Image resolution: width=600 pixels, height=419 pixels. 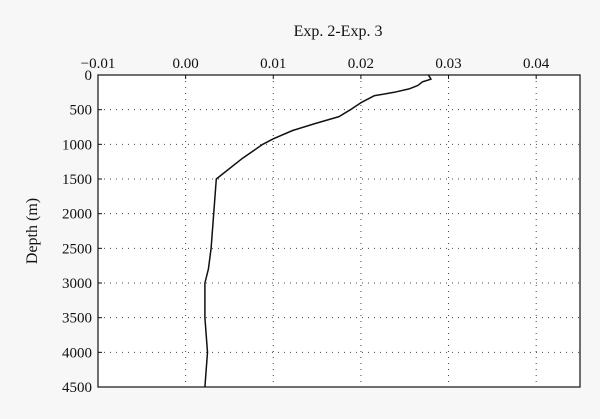 What do you see at coordinates (82, 232) in the screenshot?
I see `y-ticks: 0 500 1000 1500 2000 2500 3000 3500 4000 4500` at bounding box center [82, 232].